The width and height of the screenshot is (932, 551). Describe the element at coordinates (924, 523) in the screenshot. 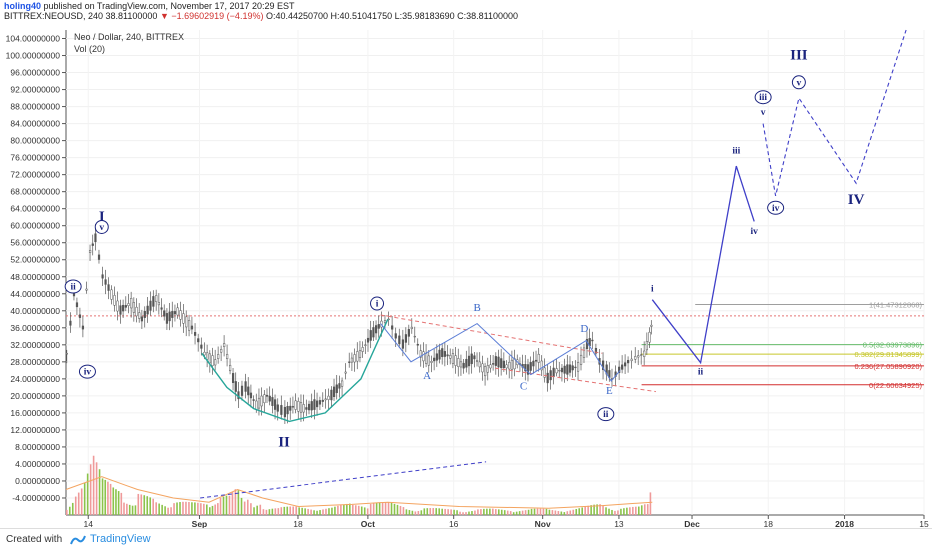

I see `x-tick-label: 15` at that location.